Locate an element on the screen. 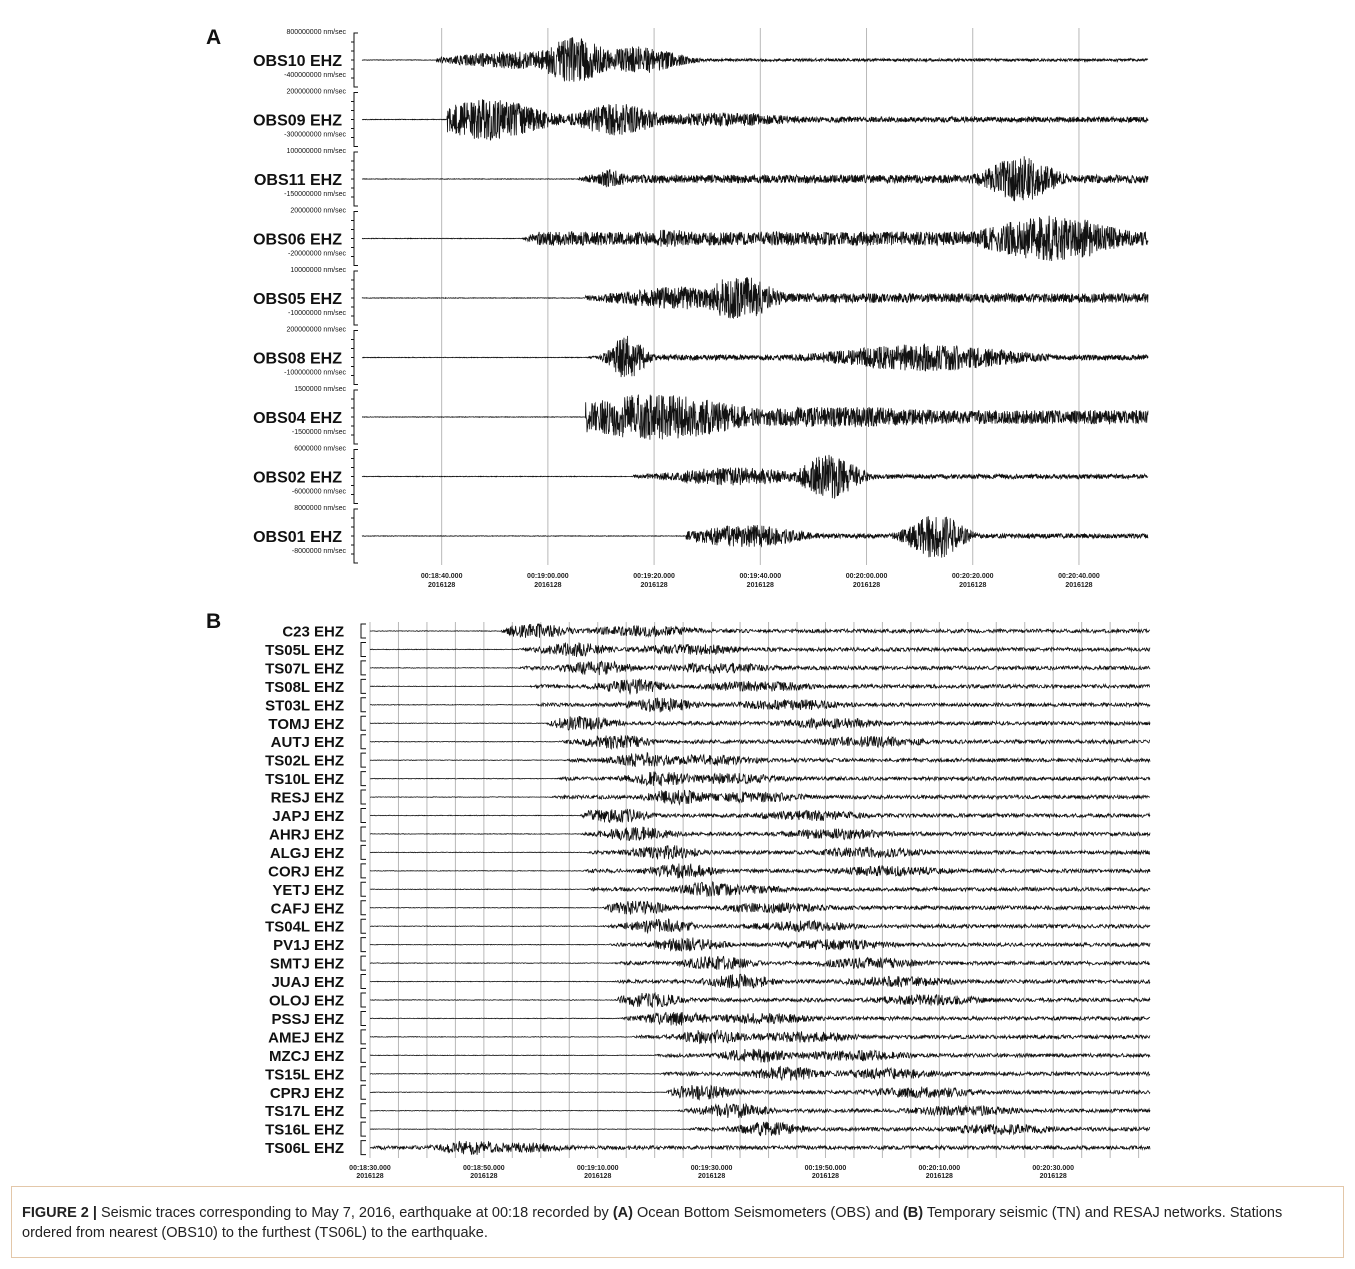 The height and width of the screenshot is (1269, 1355). panel-a-tick-time: 00:20:00.000 is located at coordinates (867, 576).